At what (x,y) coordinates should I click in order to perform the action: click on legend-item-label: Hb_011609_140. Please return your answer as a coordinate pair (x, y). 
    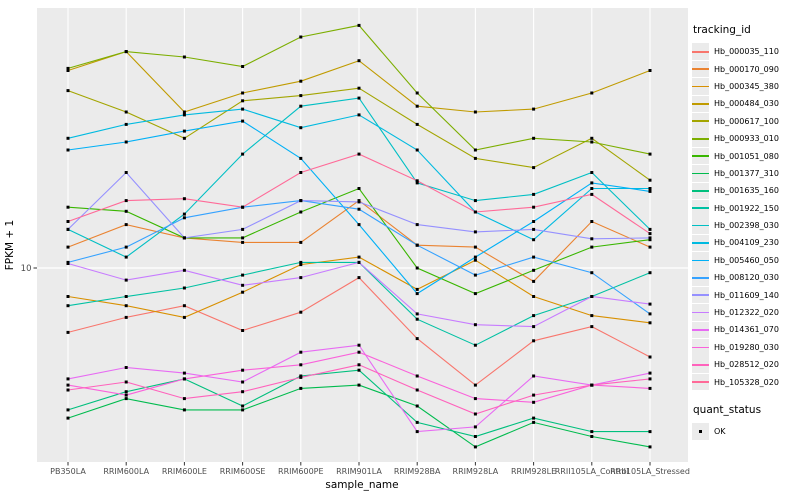
    Looking at the image, I should click on (746, 295).